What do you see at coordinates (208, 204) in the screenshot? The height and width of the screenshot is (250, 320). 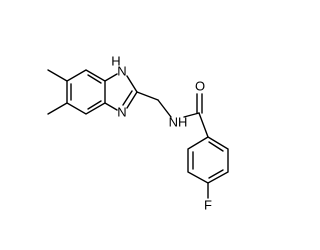 I see `atom-label: F` at bounding box center [208, 204].